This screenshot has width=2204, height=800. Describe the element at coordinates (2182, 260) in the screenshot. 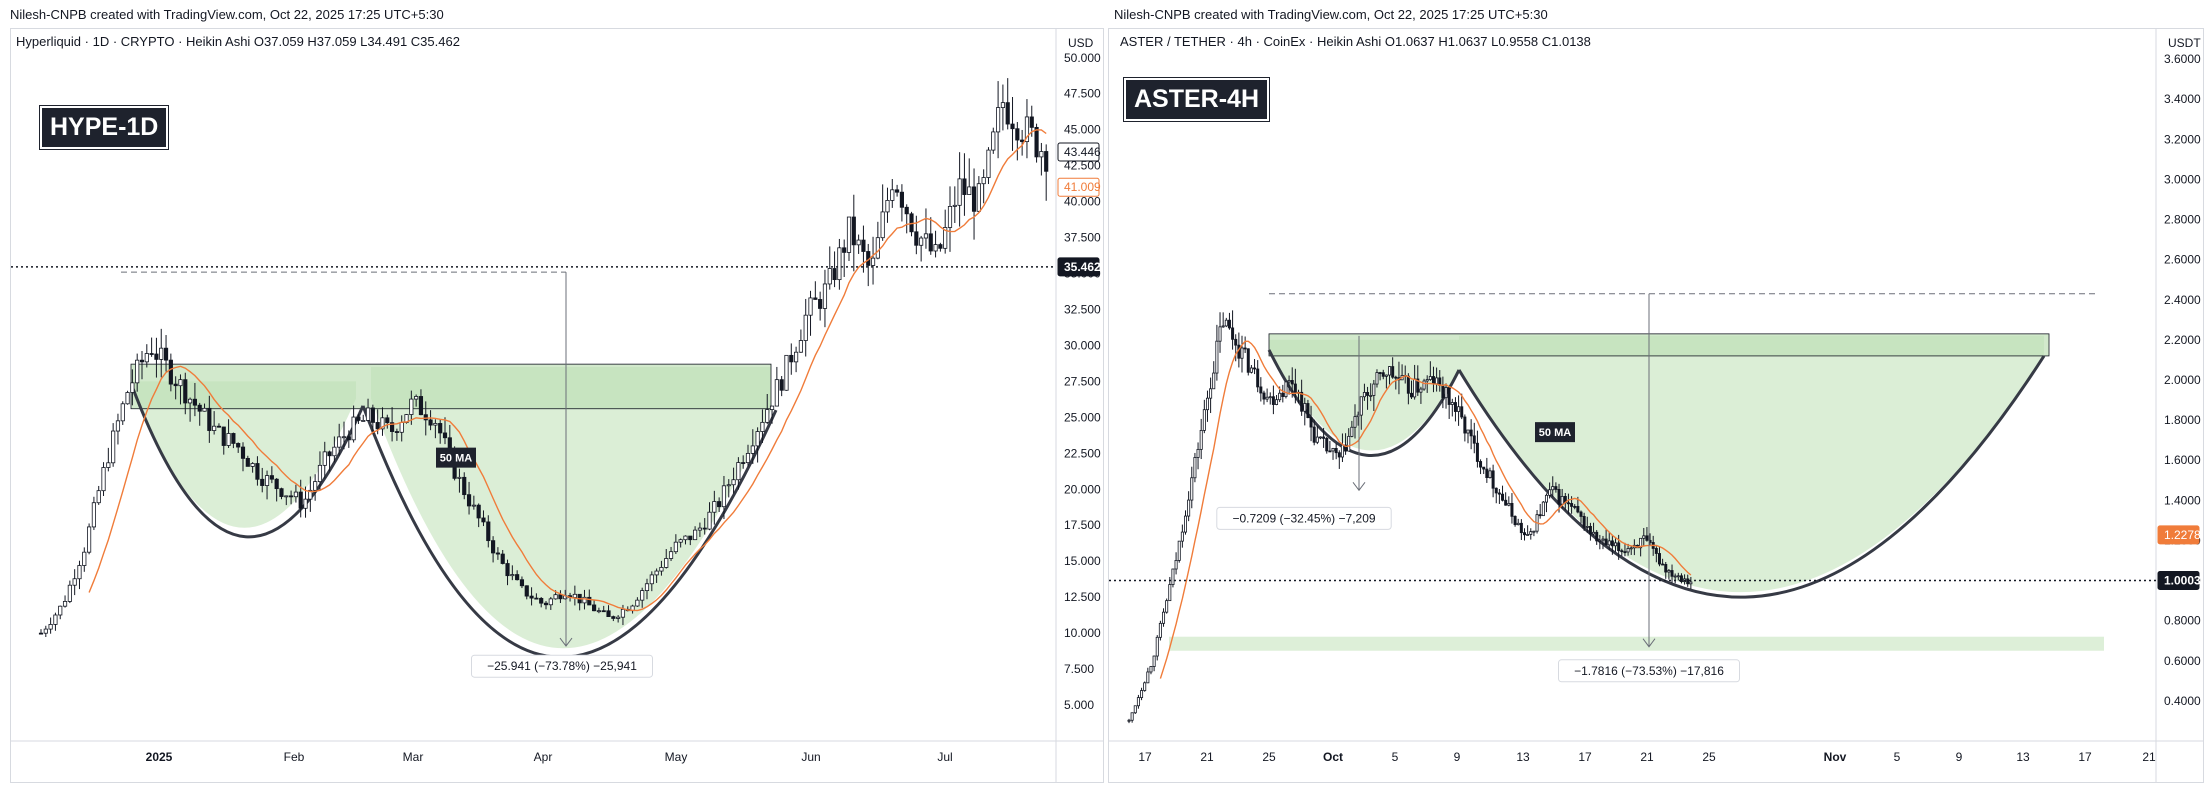

I see `y-tick-label: 2.6000` at that location.